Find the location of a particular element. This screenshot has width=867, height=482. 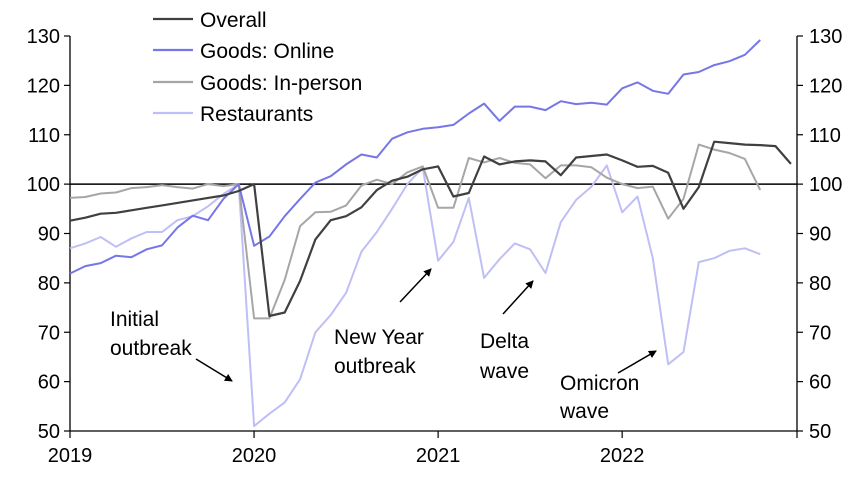

y-ticks-right: 50 60 70 80 90 100 110 120 130 is located at coordinates (819, 234).